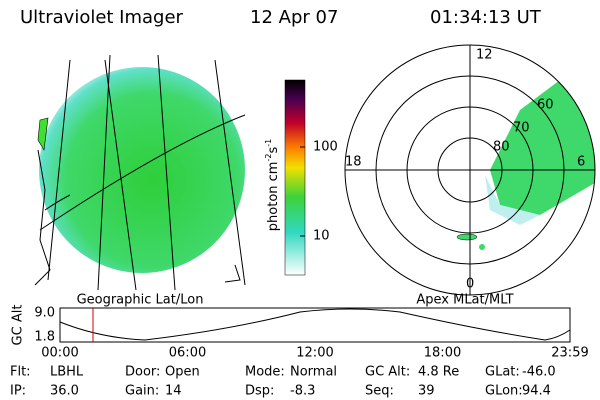 This screenshot has width=600, height=400. What do you see at coordinates (581, 162) in the screenshot?
I see `mlt-label: 6` at bounding box center [581, 162].